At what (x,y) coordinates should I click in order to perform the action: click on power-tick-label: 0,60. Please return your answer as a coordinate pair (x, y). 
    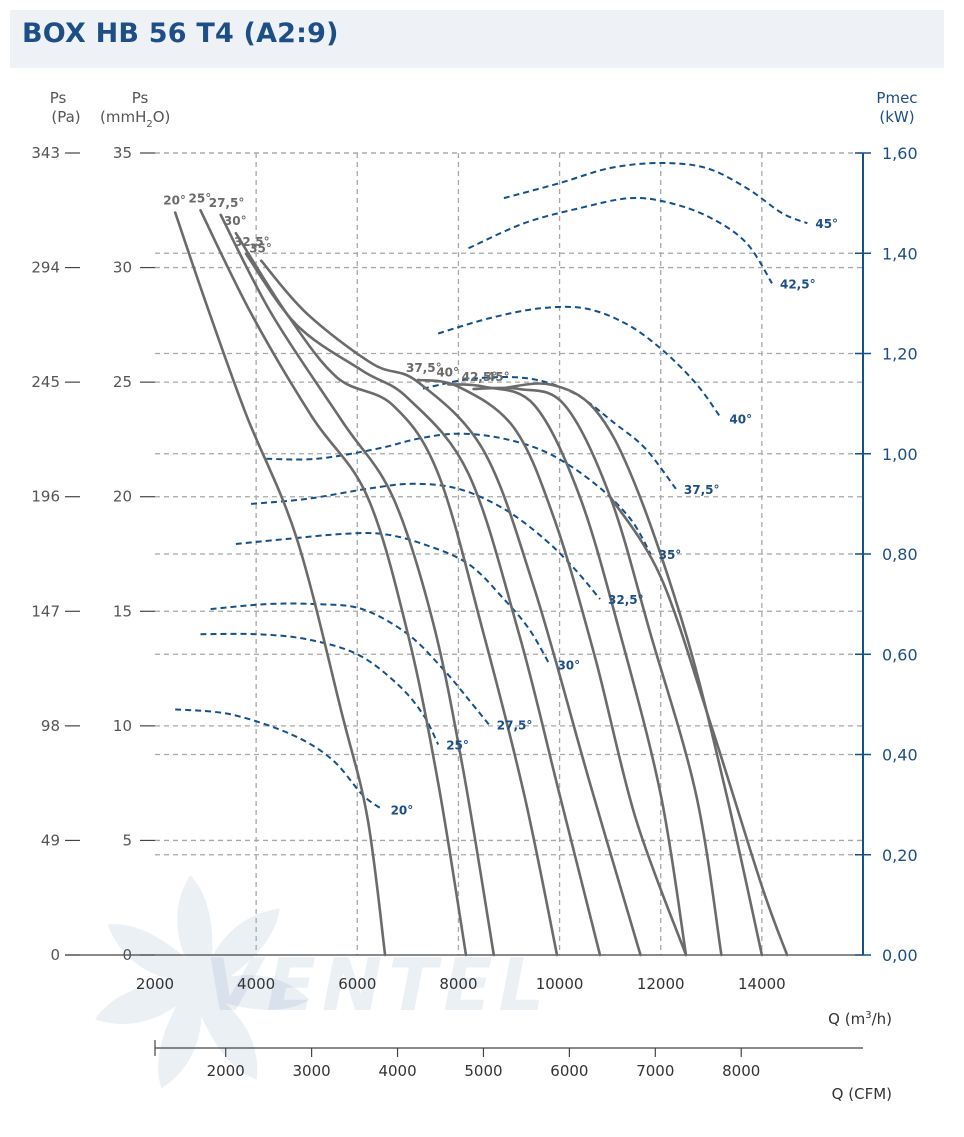
    Looking at the image, I should click on (900, 654).